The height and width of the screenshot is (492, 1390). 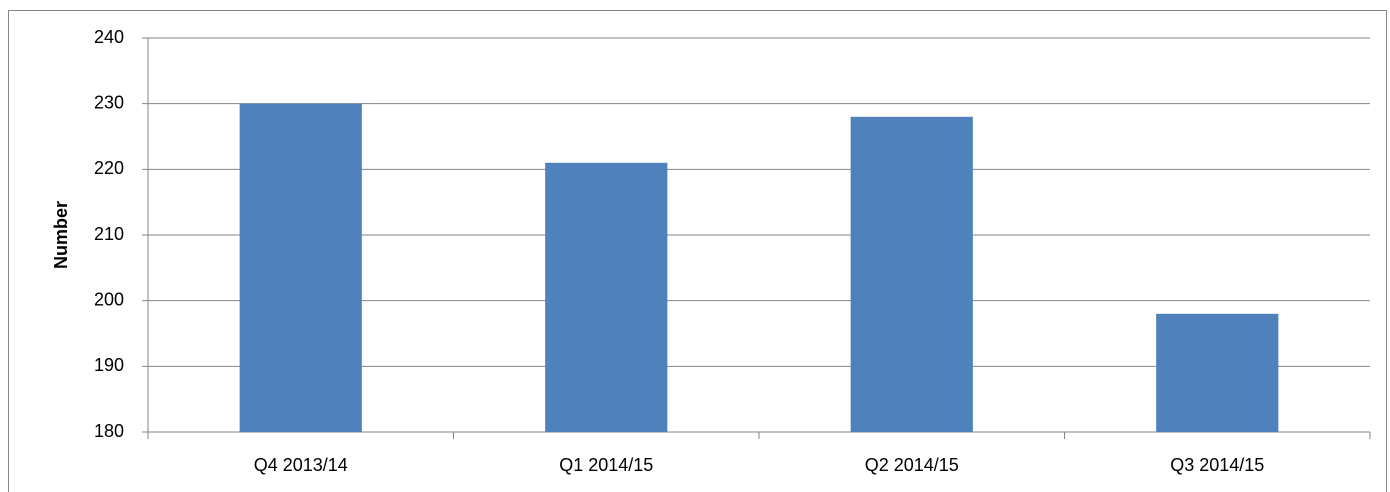 I want to click on y-tick-label: 200, so click(x=109, y=299).